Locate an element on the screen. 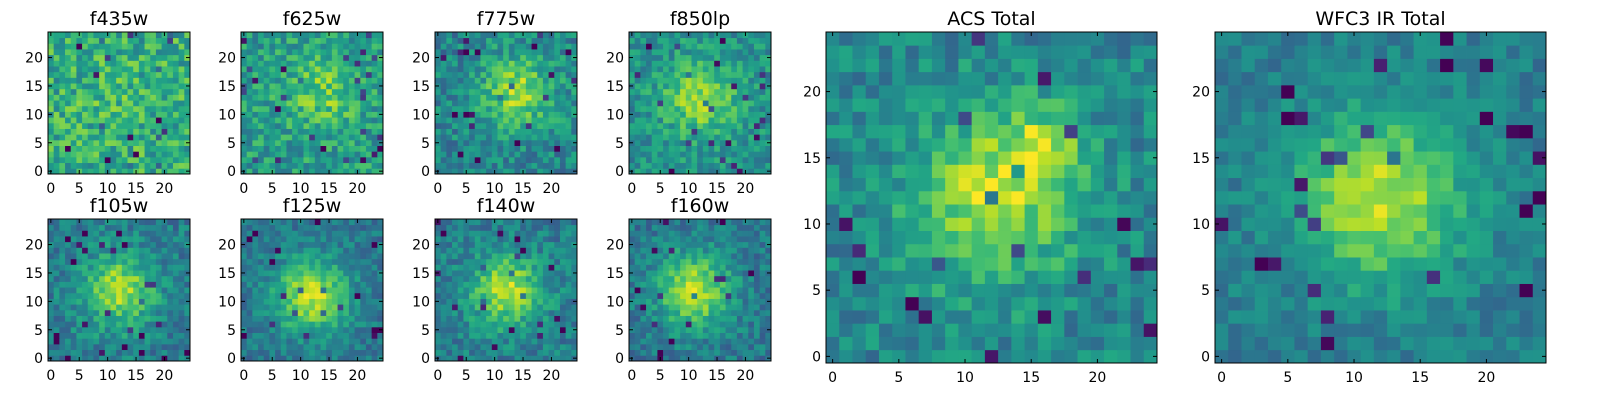  x-tick-label: 20 is located at coordinates (746, 189).